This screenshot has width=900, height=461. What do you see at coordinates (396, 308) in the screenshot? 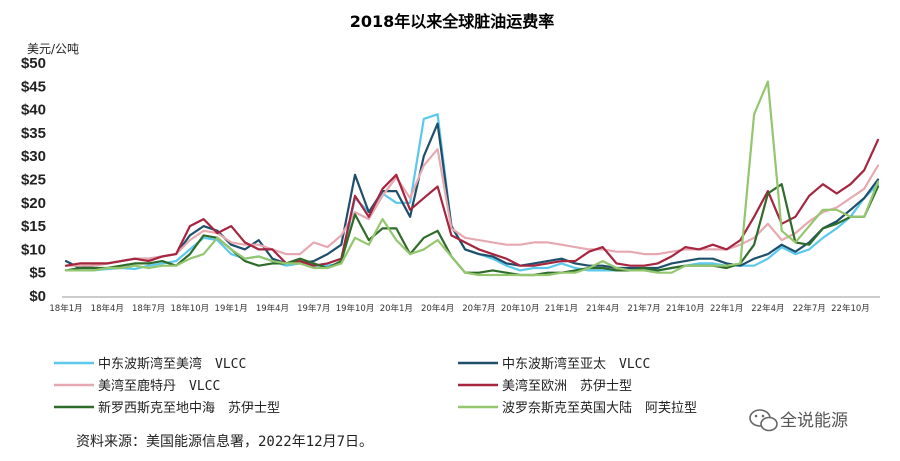
I see `x-tick-label: 20年1月` at bounding box center [396, 308].